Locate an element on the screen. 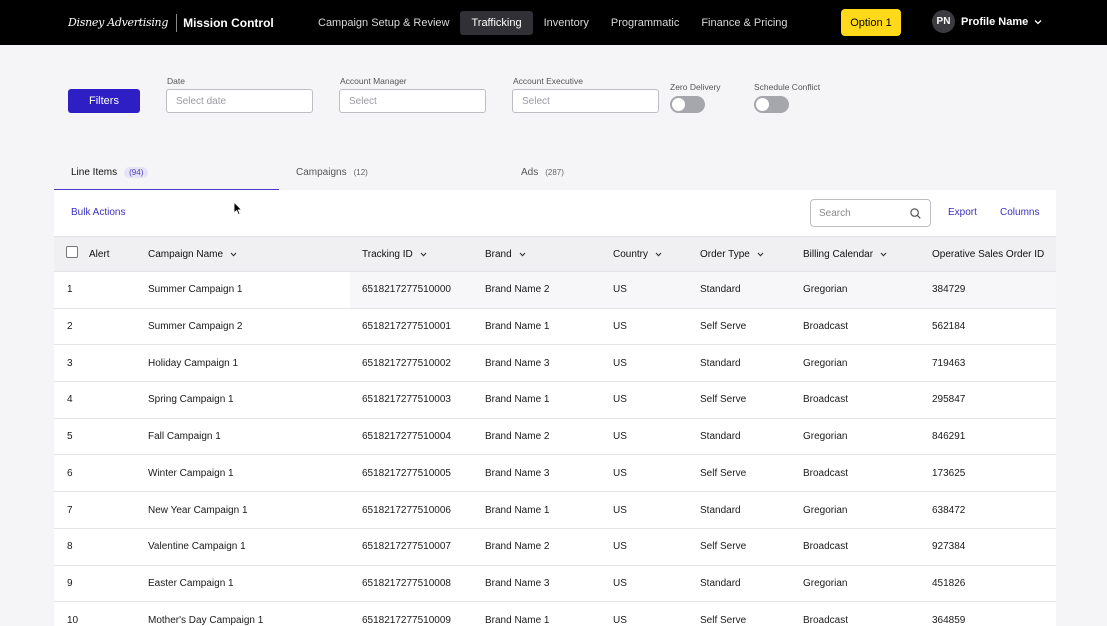 The width and height of the screenshot is (1107, 626). date-input: Select date is located at coordinates (239, 101).